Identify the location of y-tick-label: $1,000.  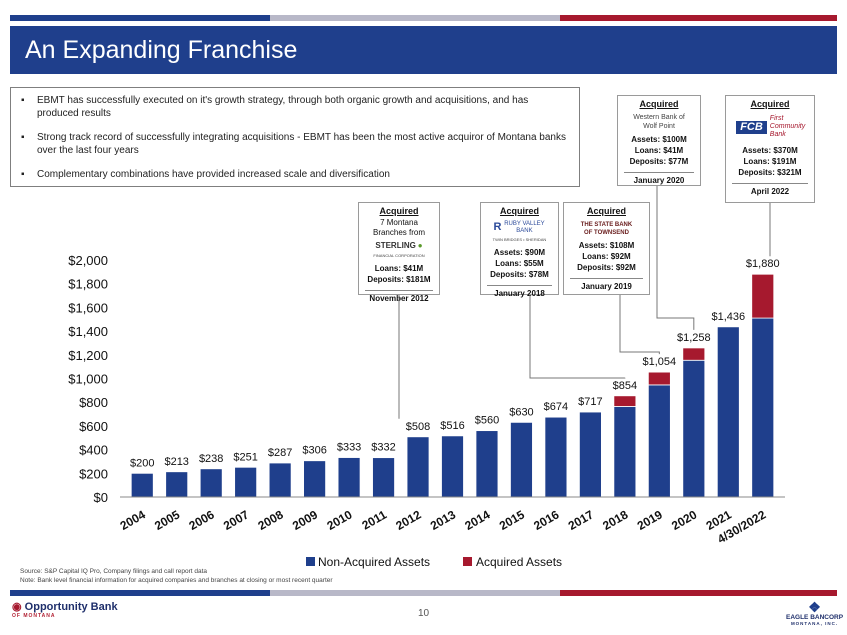
(88, 379).